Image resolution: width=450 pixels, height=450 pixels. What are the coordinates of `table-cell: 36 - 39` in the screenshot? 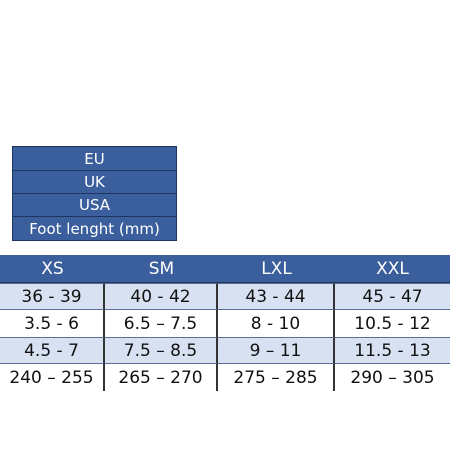 It's located at (52, 296).